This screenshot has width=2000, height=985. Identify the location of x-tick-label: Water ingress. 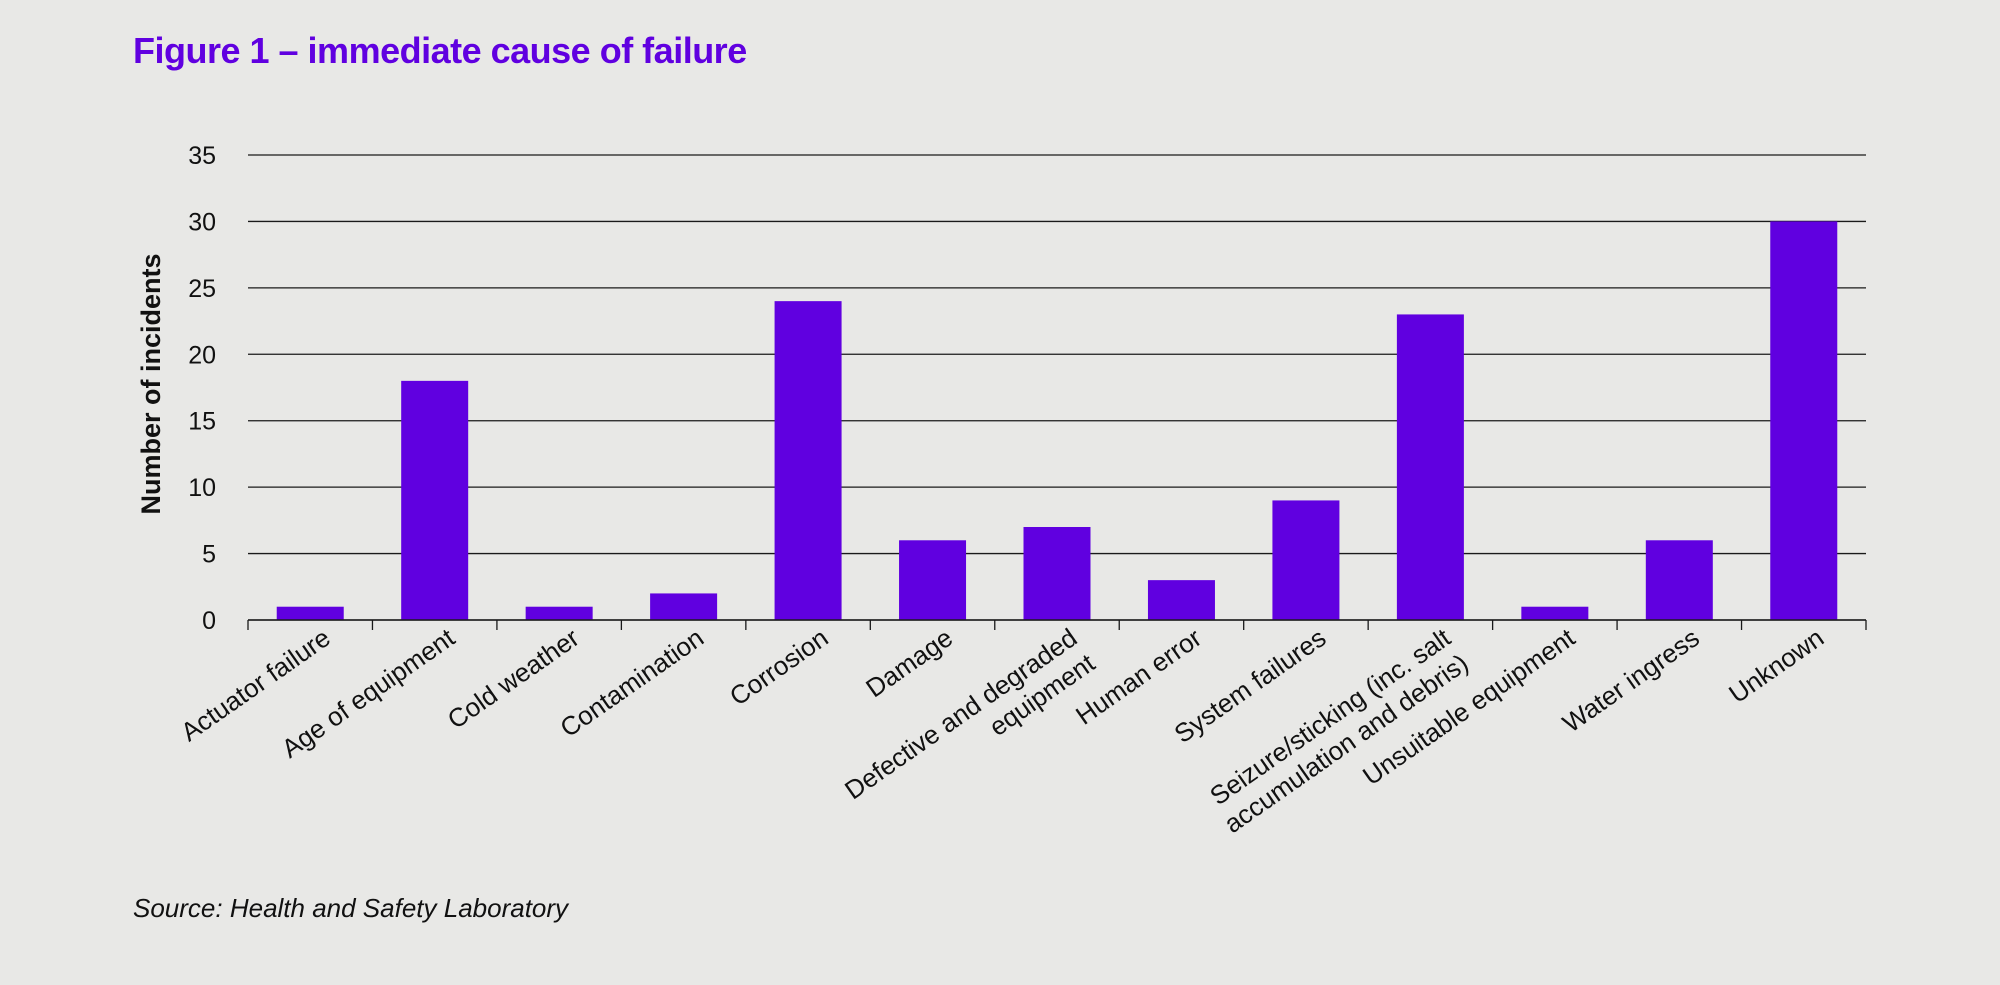
(1631, 680).